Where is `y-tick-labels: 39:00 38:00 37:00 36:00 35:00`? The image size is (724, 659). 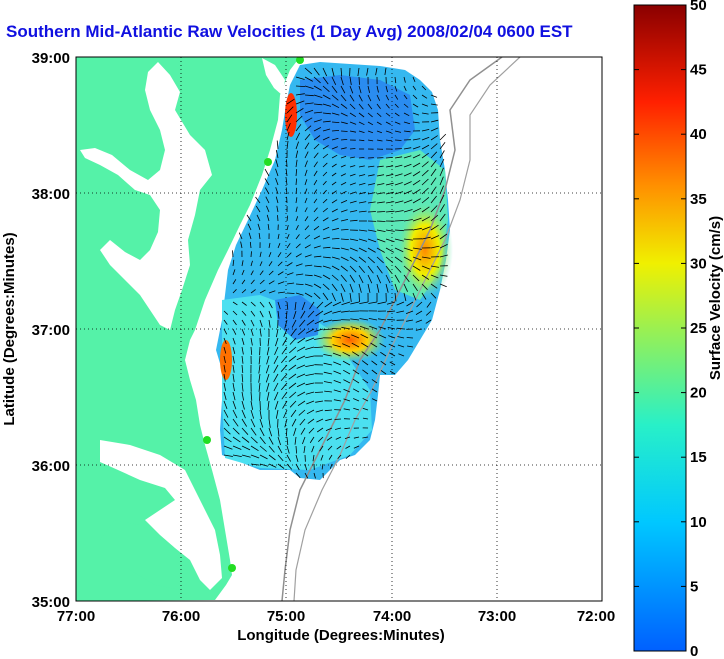 y-tick-labels: 39:00 38:00 37:00 36:00 35:00 is located at coordinates (51, 330).